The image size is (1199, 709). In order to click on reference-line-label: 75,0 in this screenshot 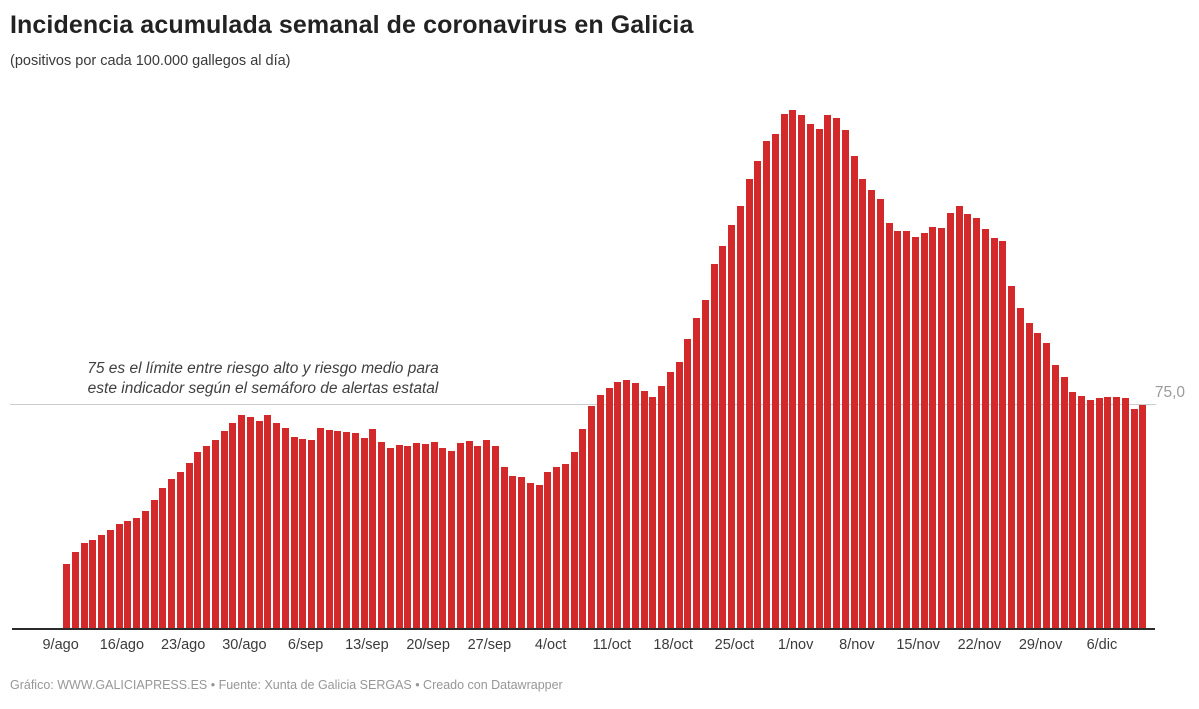, I will do `click(1169, 392)`.